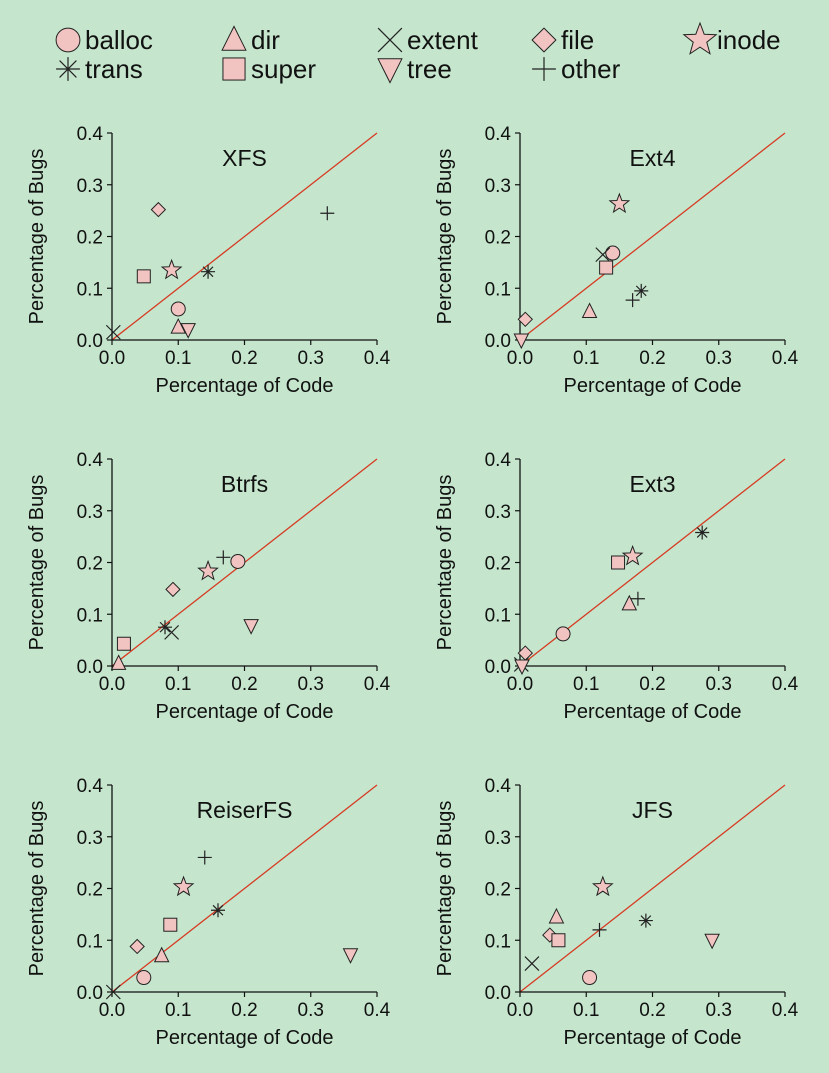 This screenshot has height=1073, width=829. I want to click on legend-label-tree: tree, so click(429, 69).